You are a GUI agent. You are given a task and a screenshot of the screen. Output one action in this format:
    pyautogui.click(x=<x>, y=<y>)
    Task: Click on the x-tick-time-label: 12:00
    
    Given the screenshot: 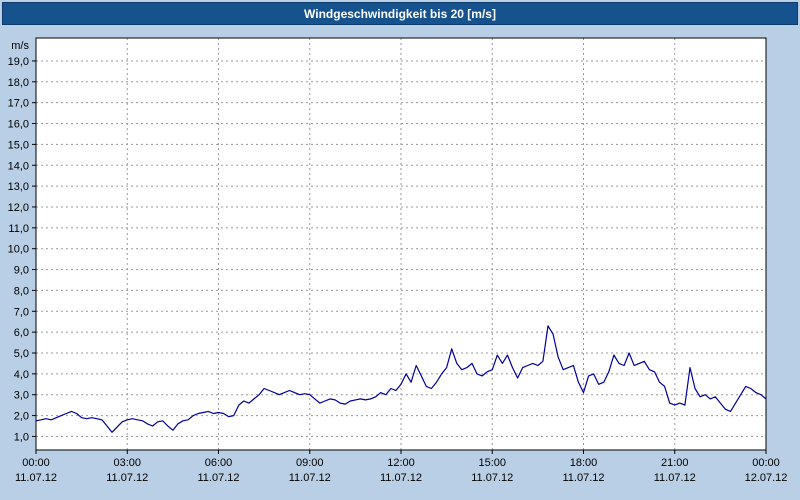 What is the action you would take?
    pyautogui.click(x=401, y=463)
    